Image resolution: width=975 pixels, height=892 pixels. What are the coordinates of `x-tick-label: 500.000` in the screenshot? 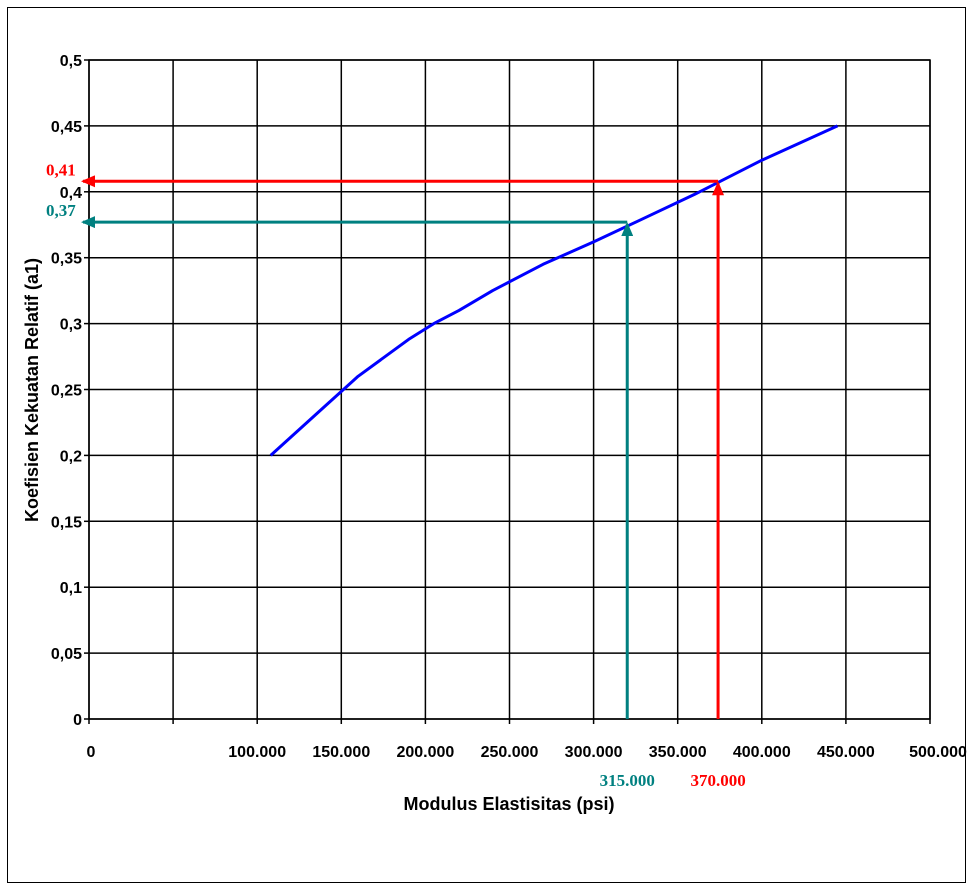 It's located at (938, 752).